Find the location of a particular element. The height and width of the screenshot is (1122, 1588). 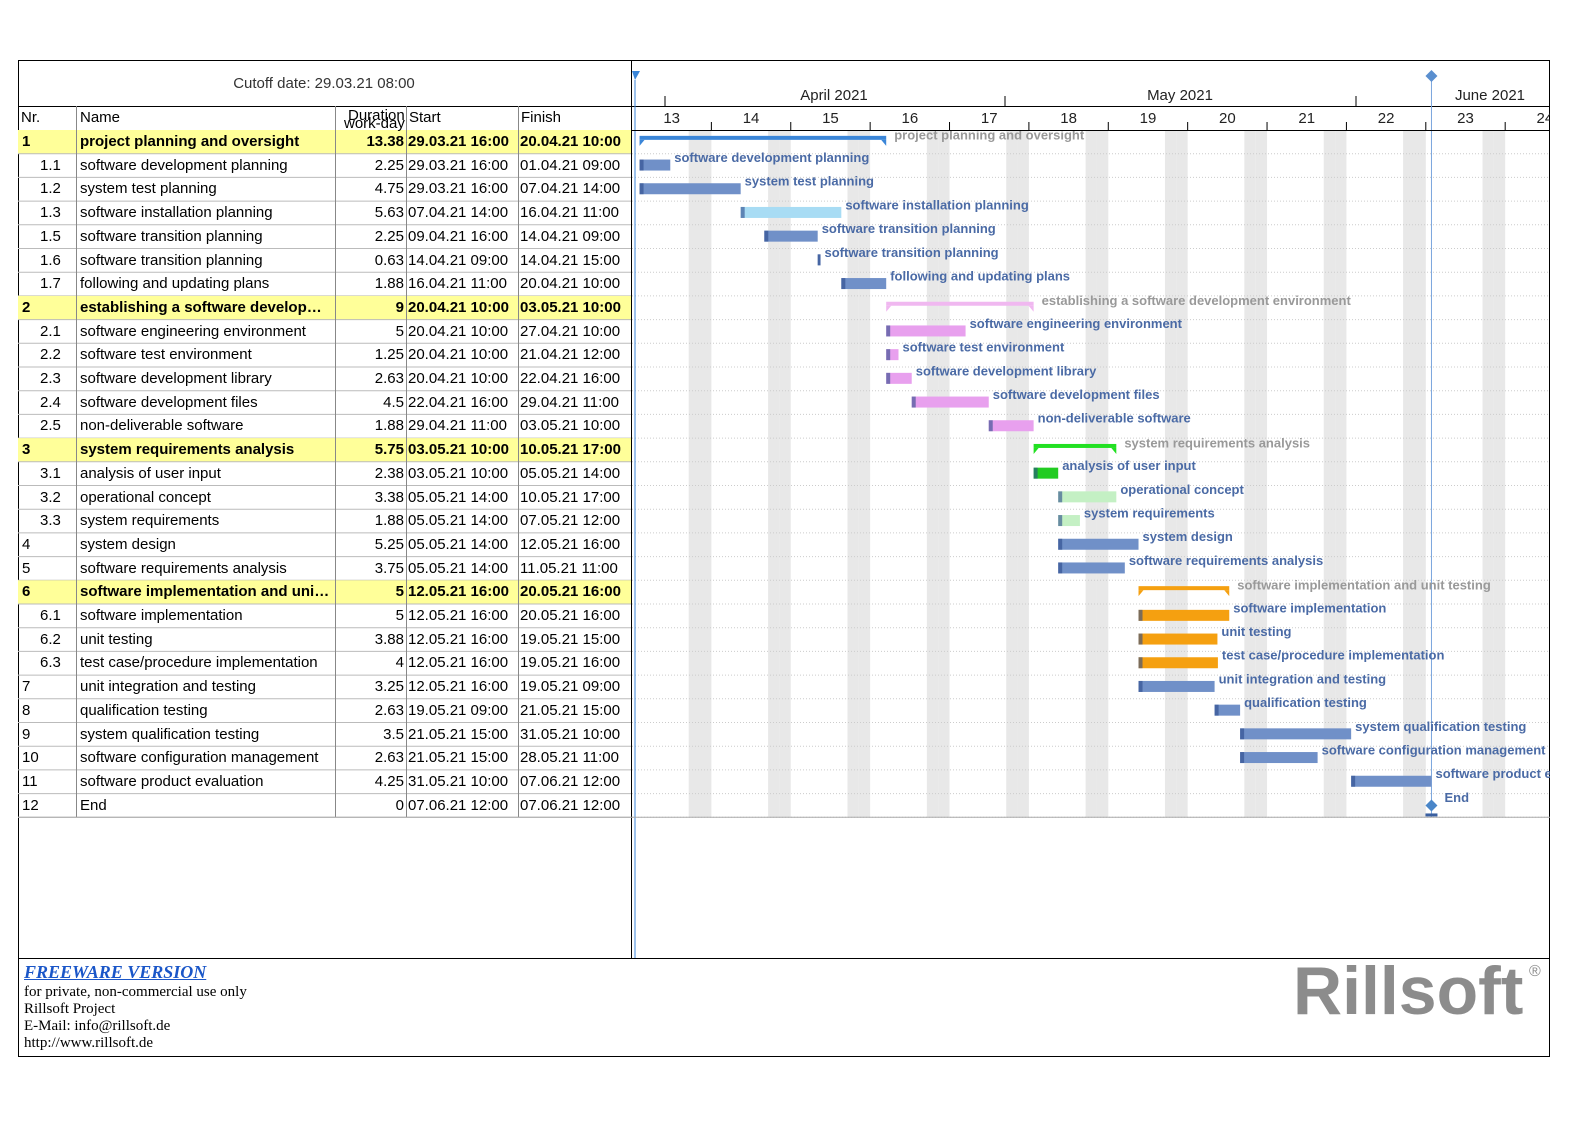

footer-line: http://www.rillsoft.de is located at coordinates (89, 1043).